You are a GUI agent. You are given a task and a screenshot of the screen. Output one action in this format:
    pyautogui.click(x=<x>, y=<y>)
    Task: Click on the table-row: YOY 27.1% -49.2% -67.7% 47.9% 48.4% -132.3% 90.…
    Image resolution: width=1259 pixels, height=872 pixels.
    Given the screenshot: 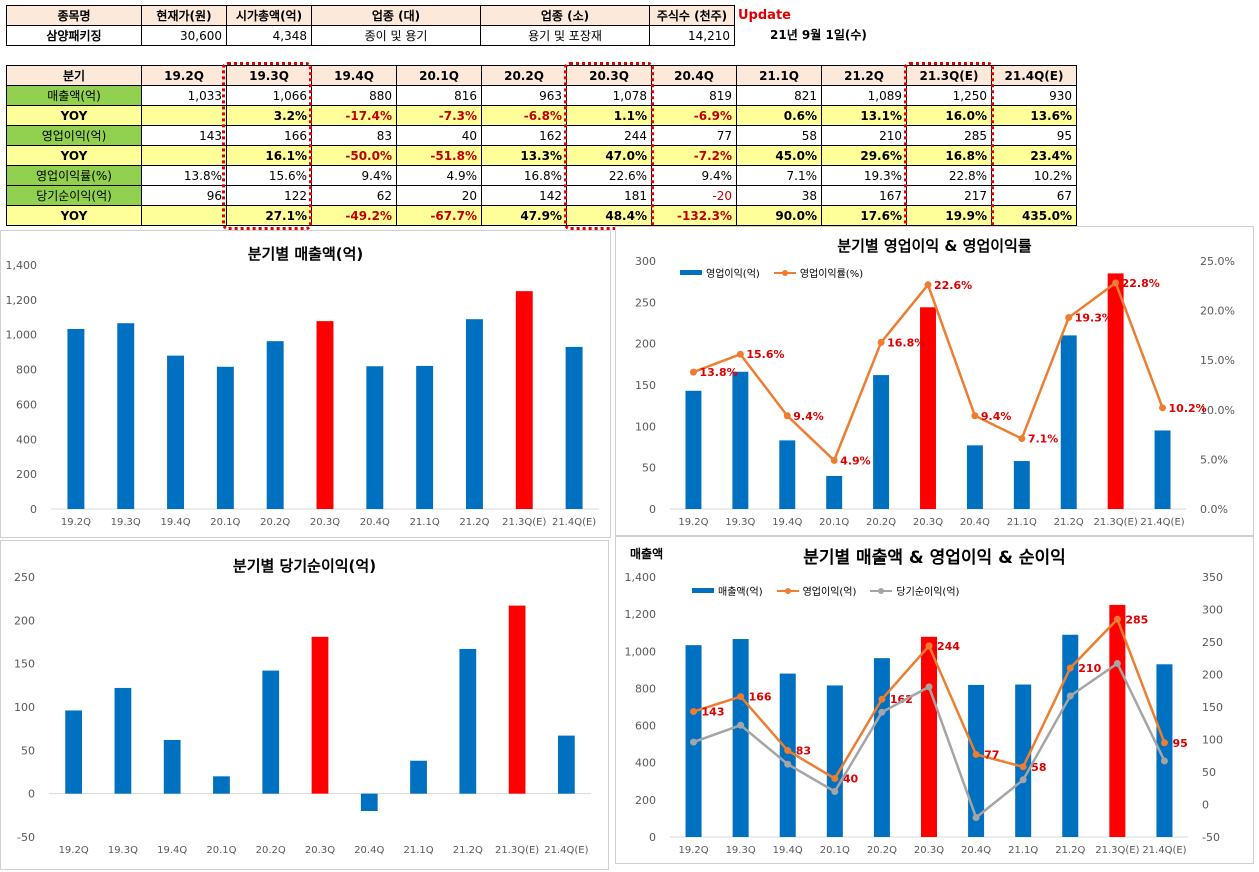 What is the action you would take?
    pyautogui.click(x=541, y=215)
    